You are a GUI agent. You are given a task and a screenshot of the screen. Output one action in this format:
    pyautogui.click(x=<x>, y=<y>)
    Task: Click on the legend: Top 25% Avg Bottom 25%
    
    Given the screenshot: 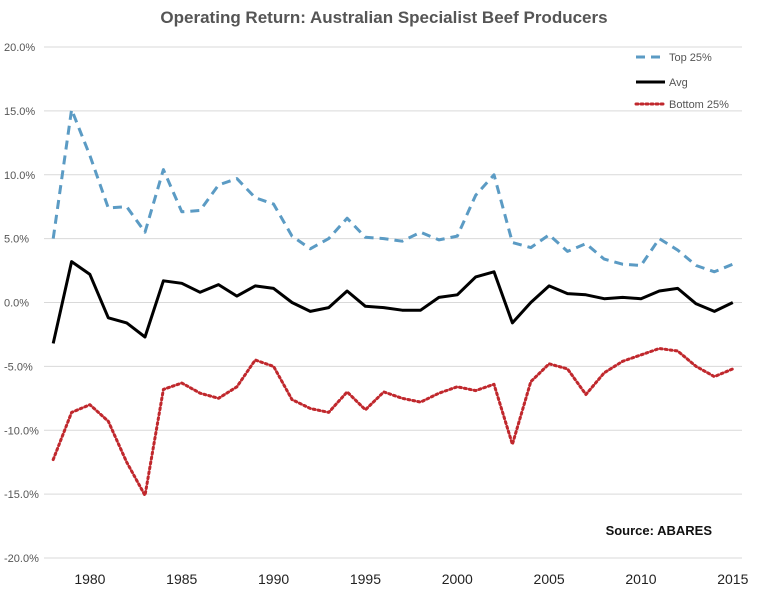 What is the action you would take?
    pyautogui.click(x=681, y=81)
    